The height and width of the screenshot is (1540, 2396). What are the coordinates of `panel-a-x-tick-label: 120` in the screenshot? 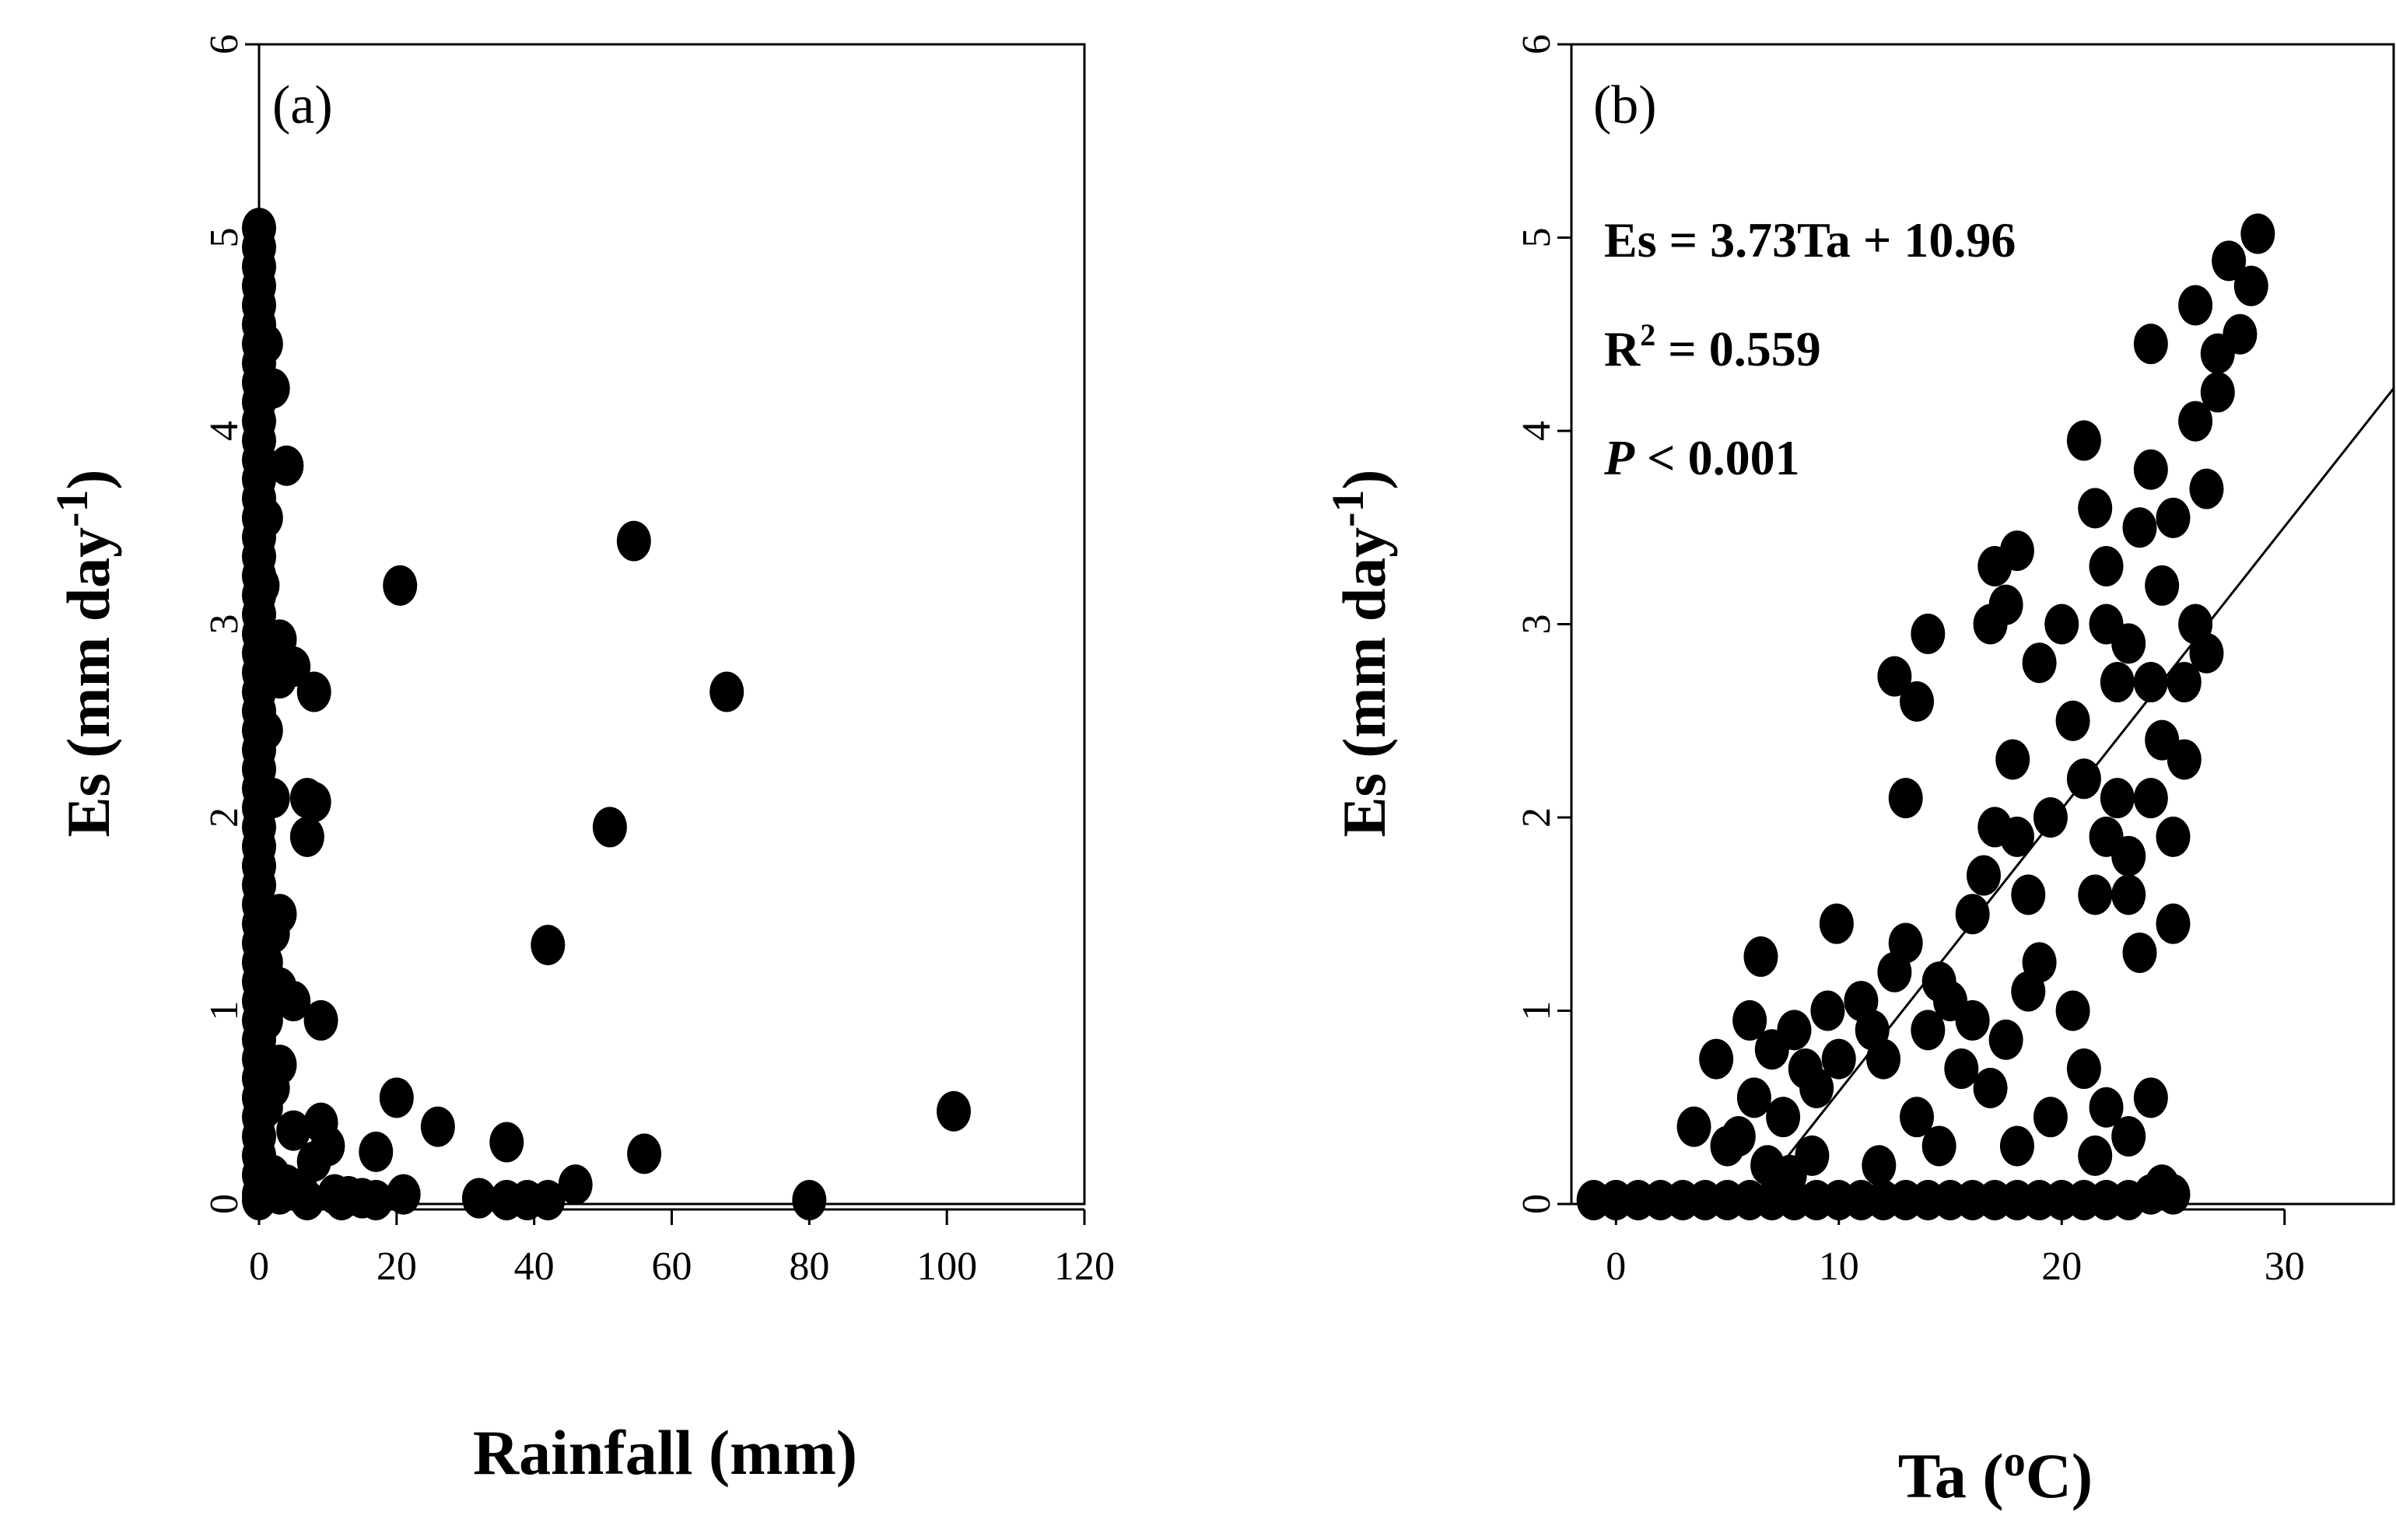 It's located at (1084, 1266).